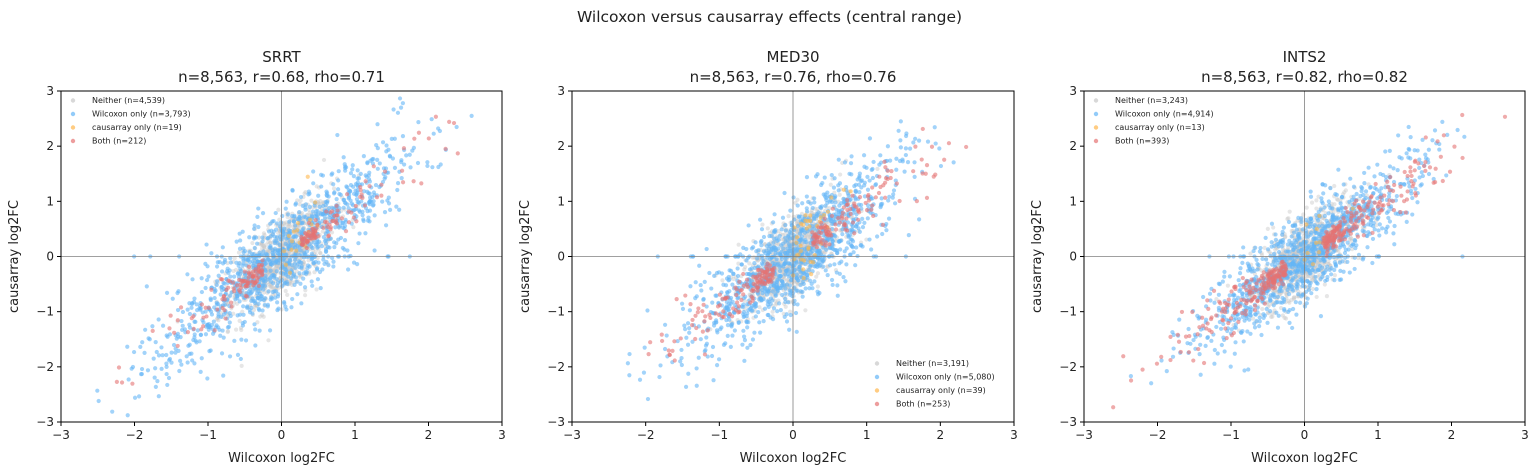 The height and width of the screenshot is (475, 1539). What do you see at coordinates (141, 114) in the screenshot?
I see `legend-label-wilcoxon-only: Wilcoxon only (n=3,793)` at bounding box center [141, 114].